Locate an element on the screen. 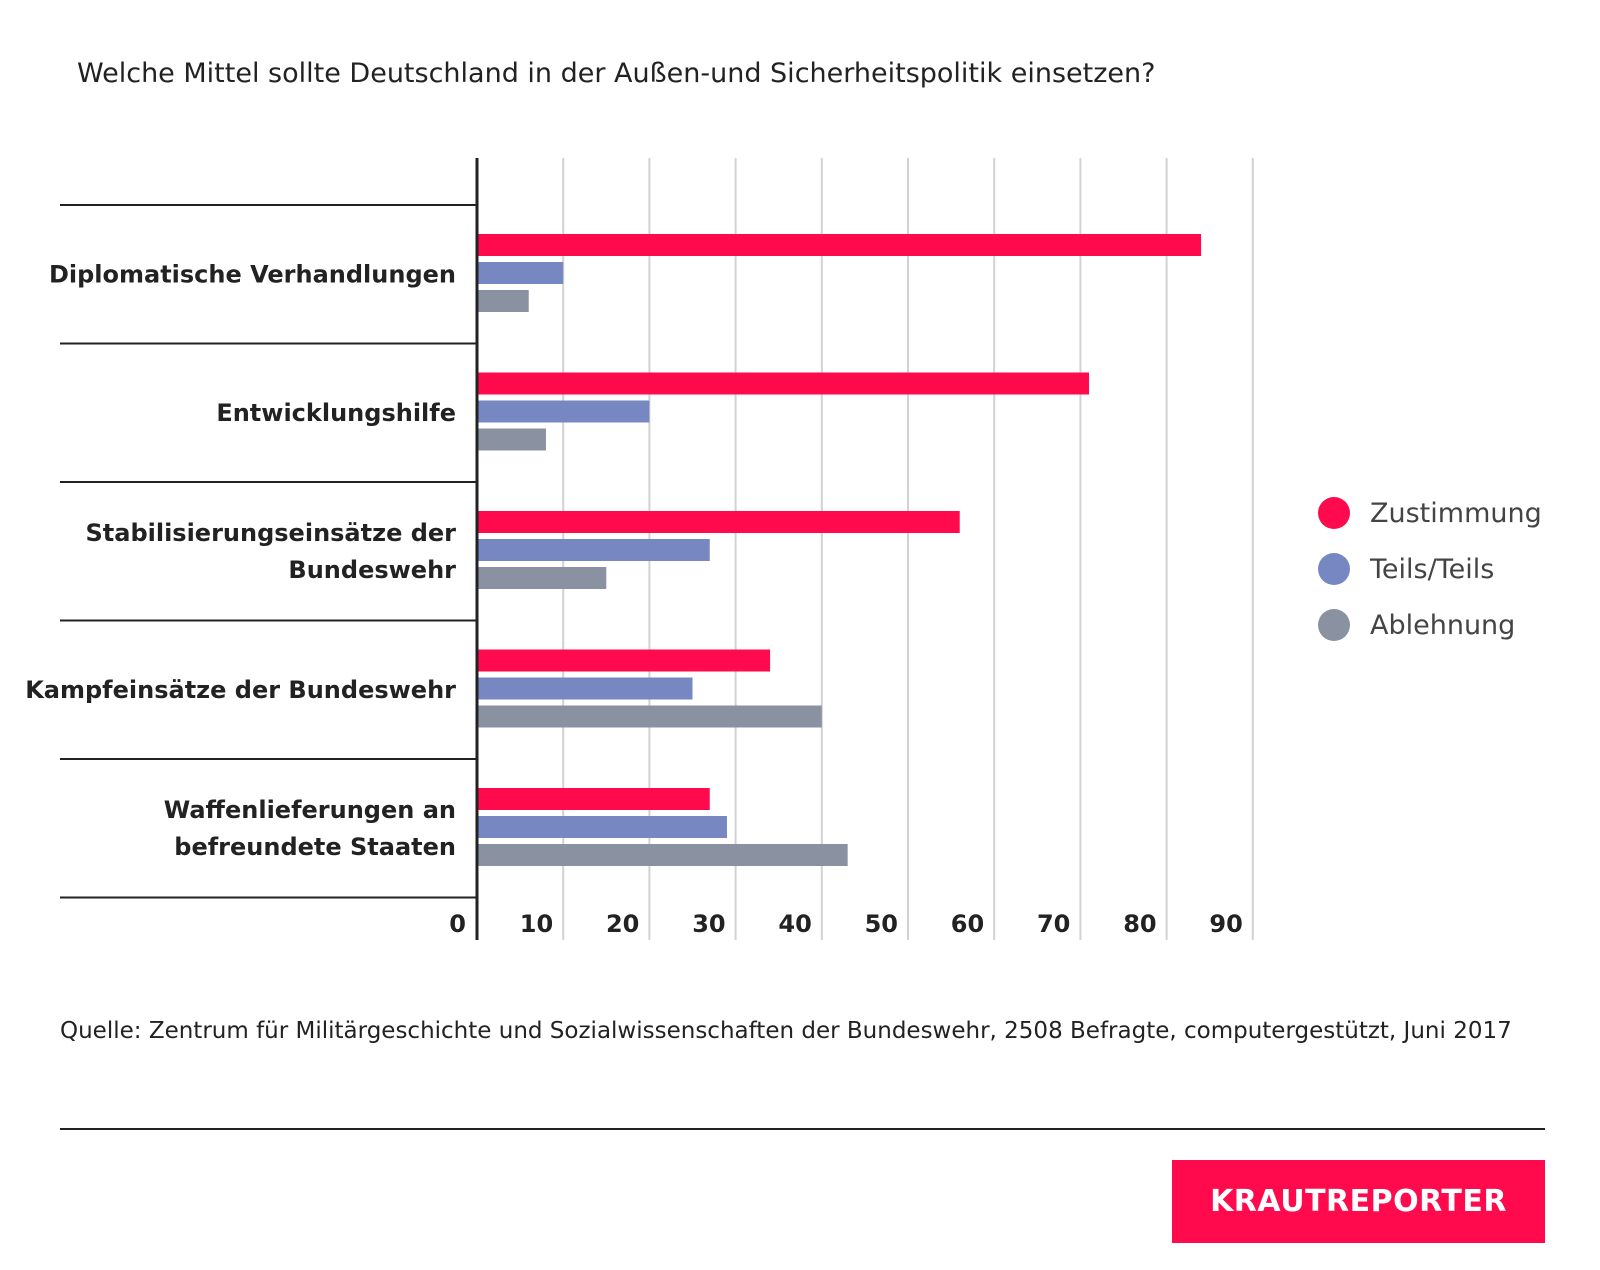  x-tick-label-80: 80 is located at coordinates (1139, 924).